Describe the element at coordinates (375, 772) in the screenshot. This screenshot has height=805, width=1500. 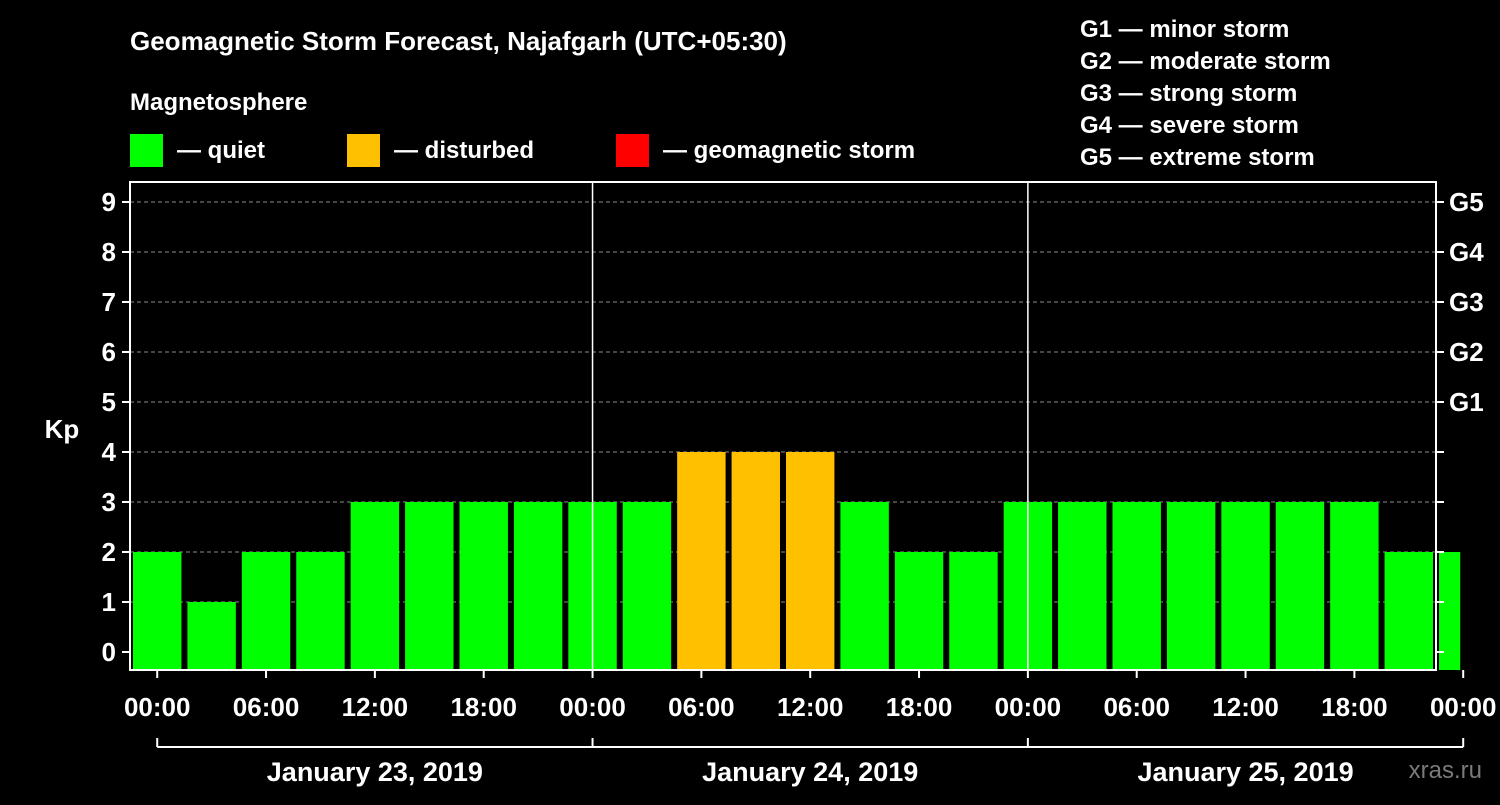
I see `day-label: January 23, 2019` at that location.